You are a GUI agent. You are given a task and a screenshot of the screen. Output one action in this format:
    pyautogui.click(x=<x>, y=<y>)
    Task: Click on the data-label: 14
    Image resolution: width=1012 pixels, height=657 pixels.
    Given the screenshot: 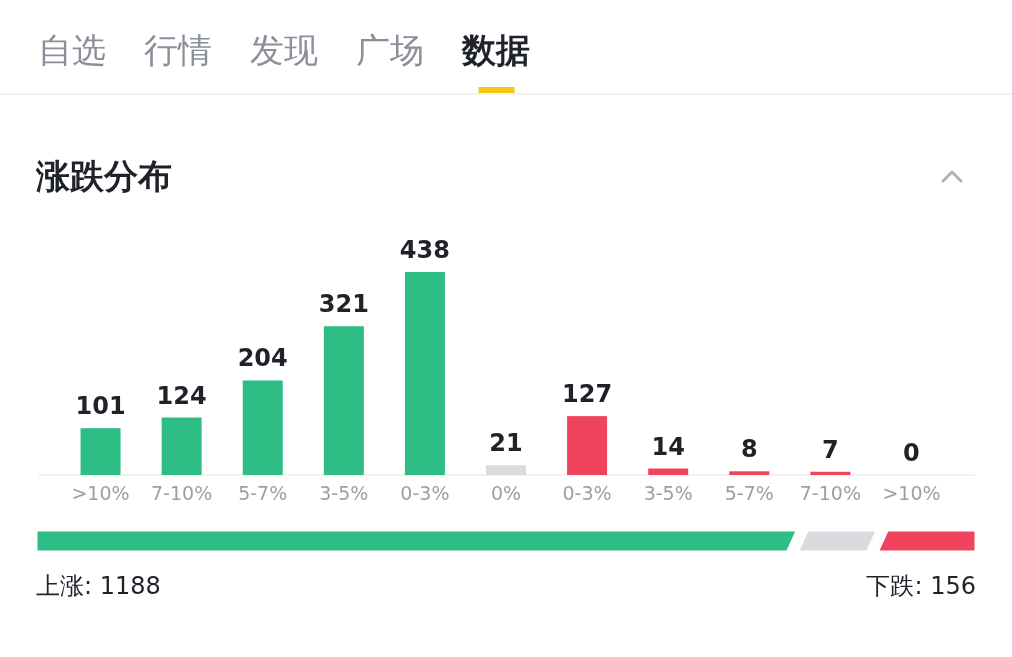 What is the action you would take?
    pyautogui.click(x=668, y=446)
    